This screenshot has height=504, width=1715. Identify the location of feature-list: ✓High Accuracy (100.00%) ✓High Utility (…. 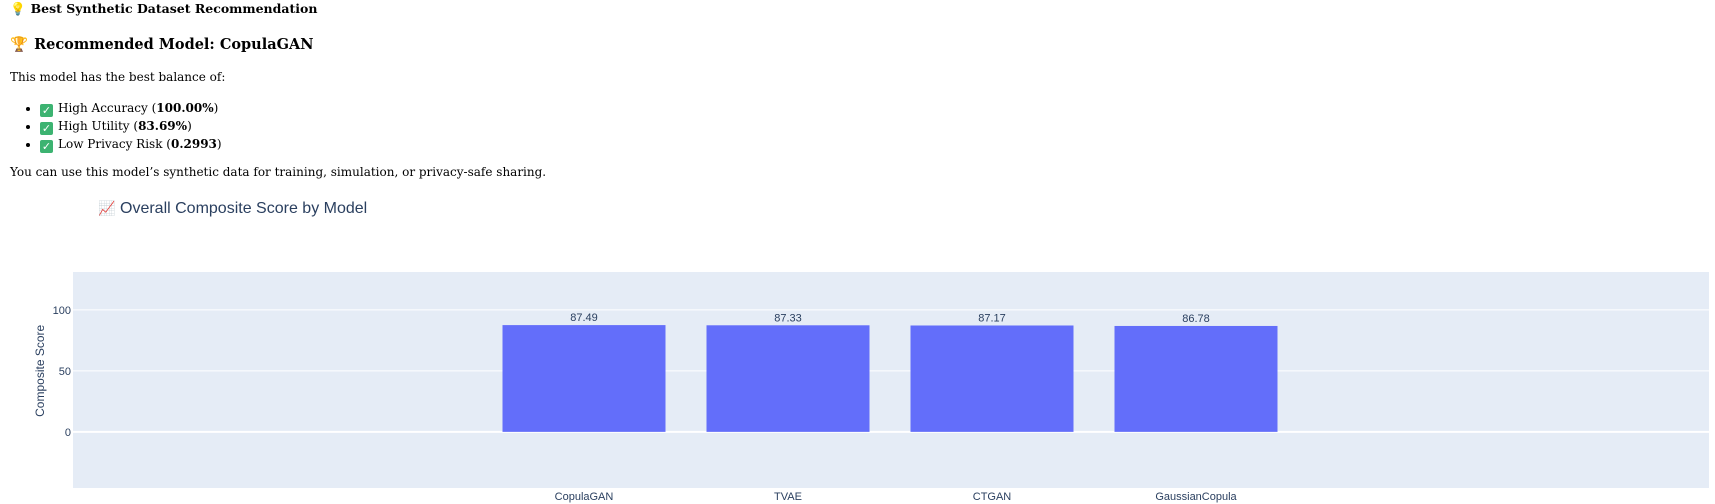
(116, 126).